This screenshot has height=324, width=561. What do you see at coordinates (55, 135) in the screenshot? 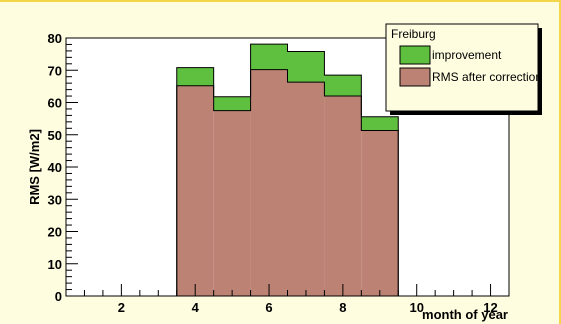
I see `y-tick-label: 50` at bounding box center [55, 135].